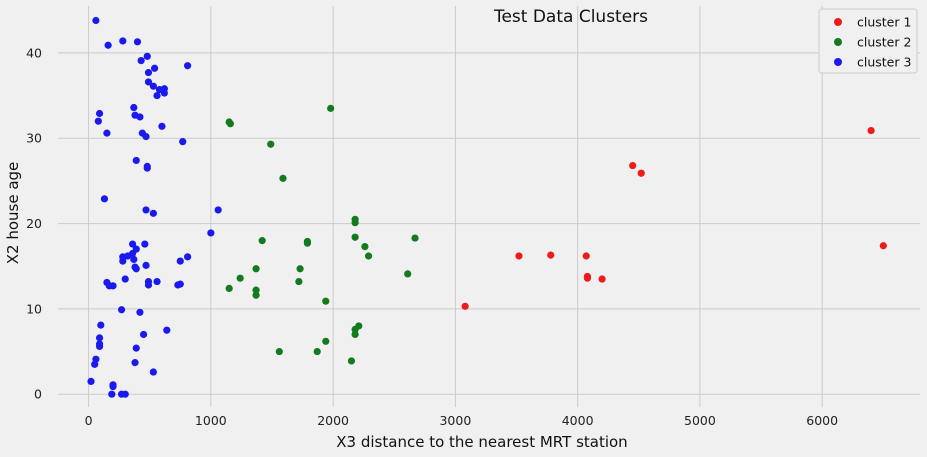 The height and width of the screenshot is (457, 927). Describe the element at coordinates (578, 420) in the screenshot. I see `x-tick-label: 4000` at that location.